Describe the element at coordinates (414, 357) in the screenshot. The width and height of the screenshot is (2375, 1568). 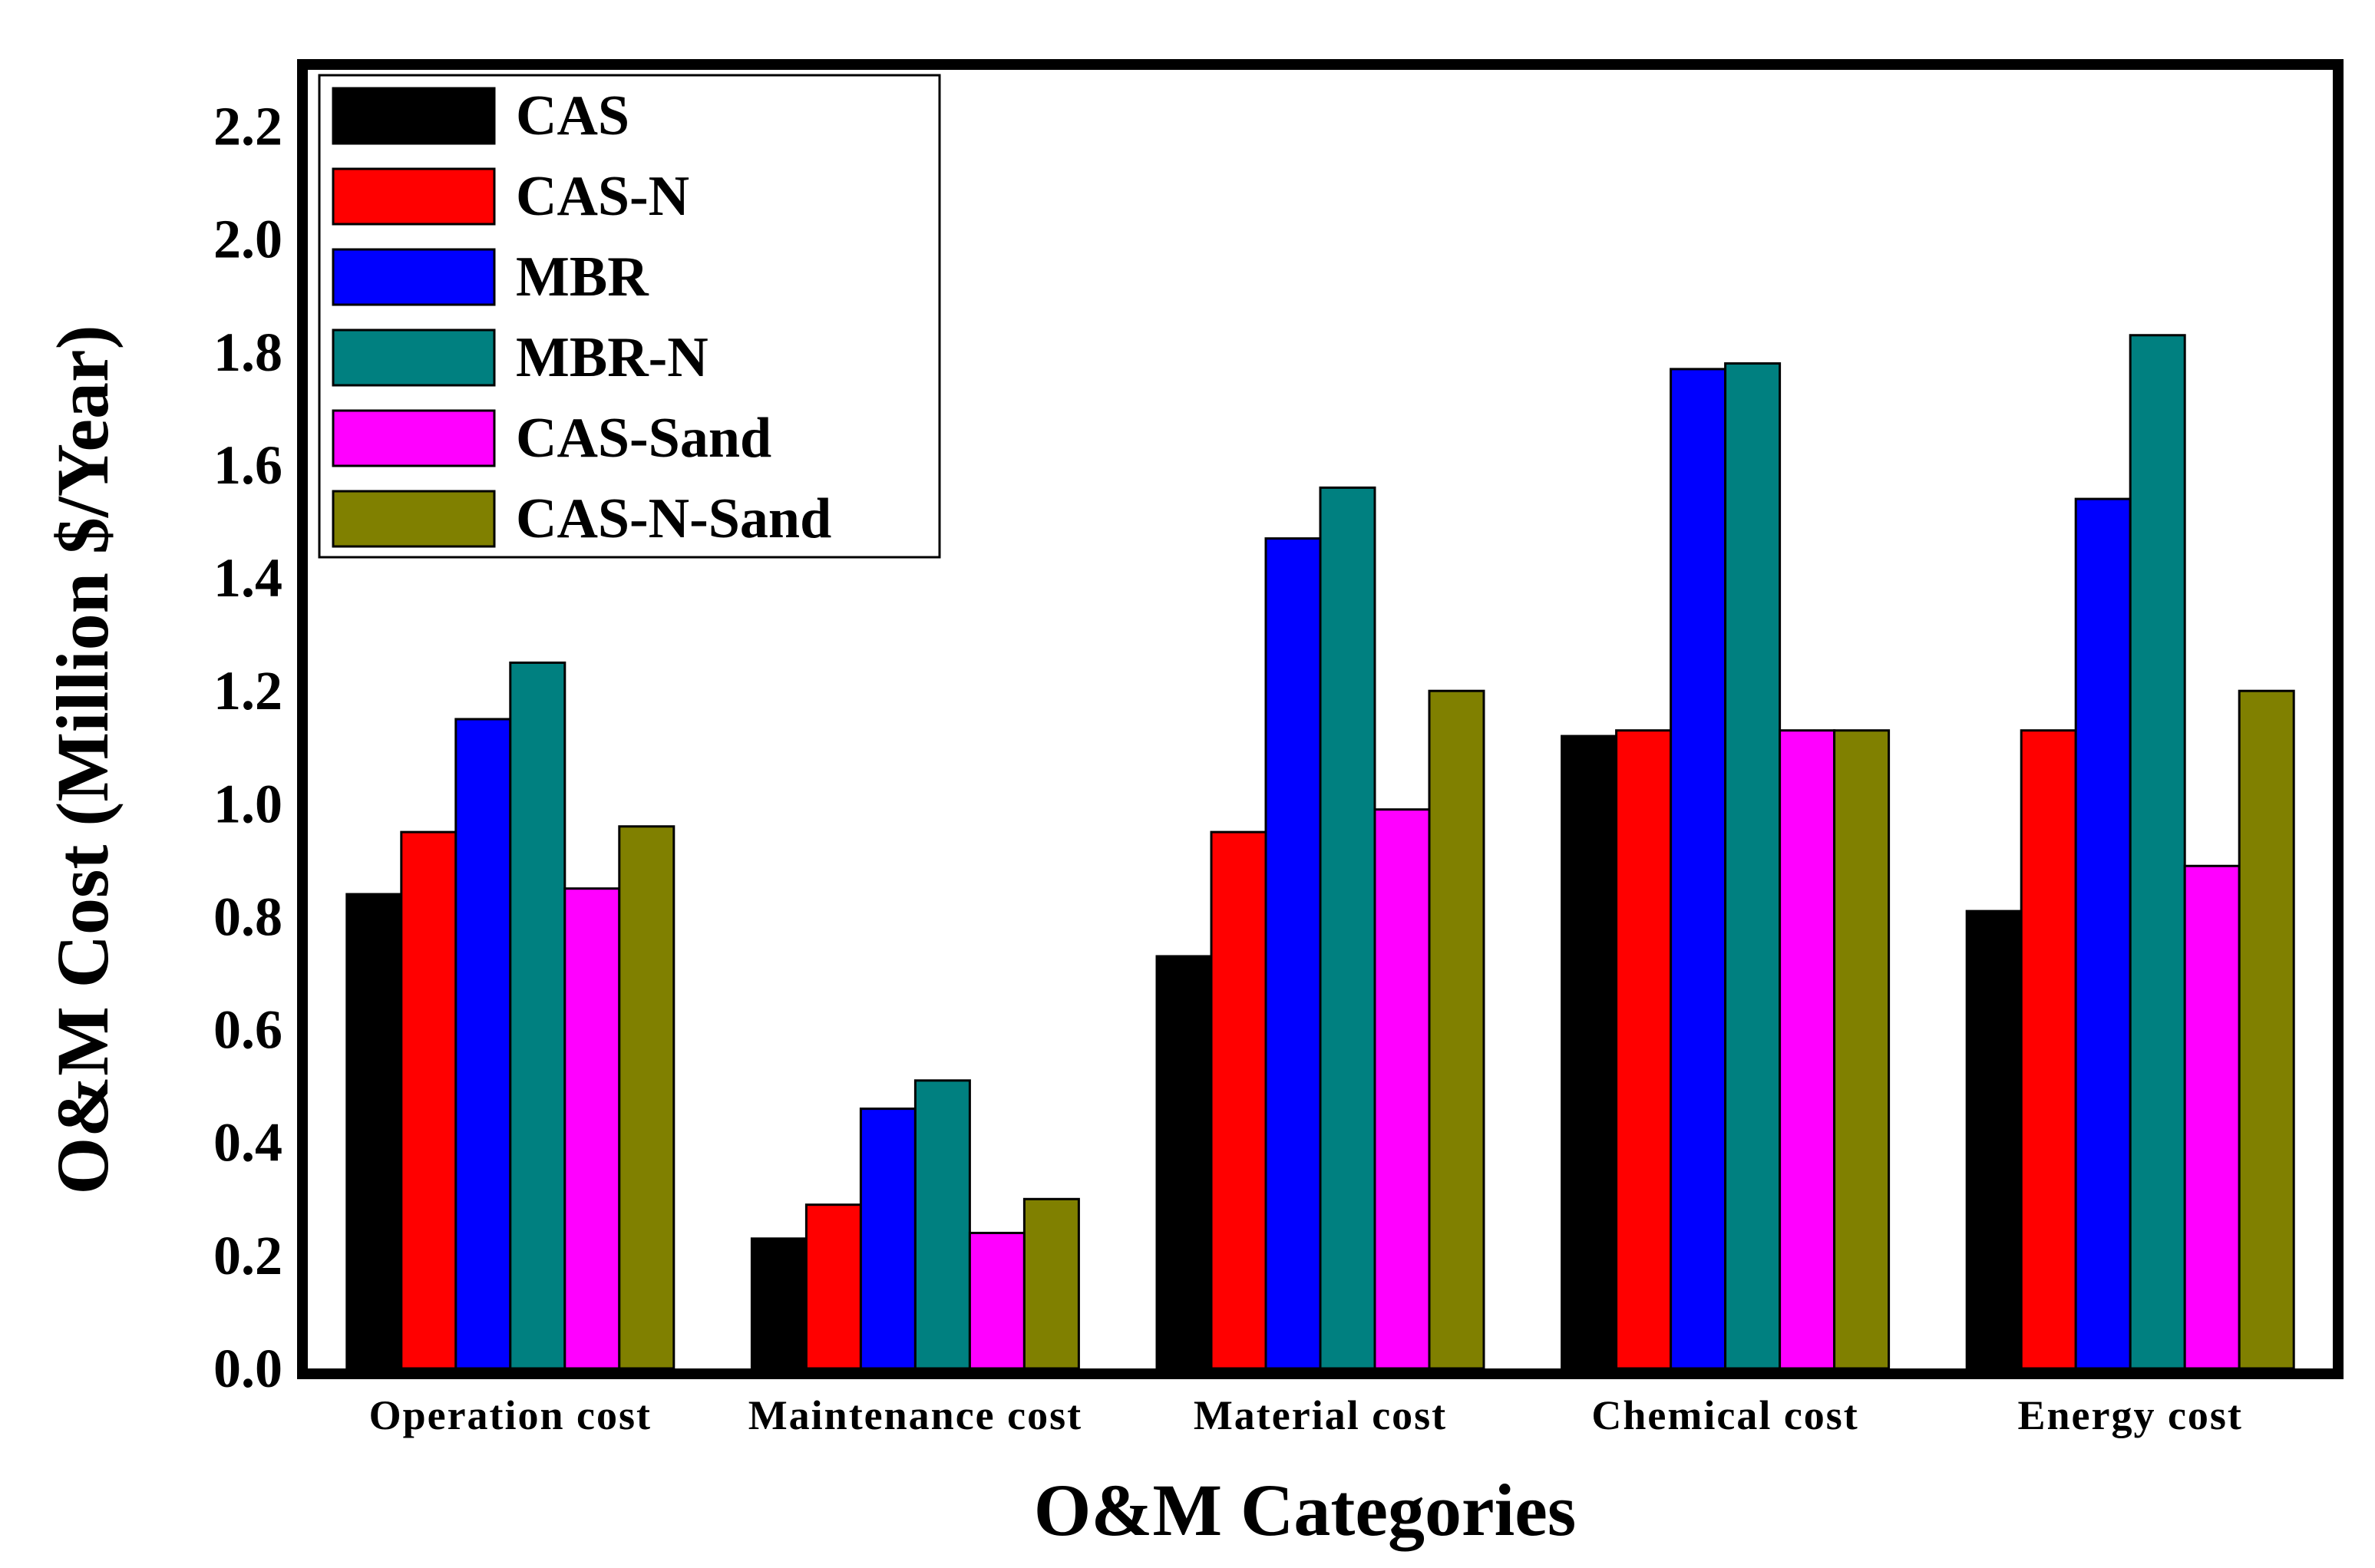
I see `legend-swatch-mbr-n` at that location.